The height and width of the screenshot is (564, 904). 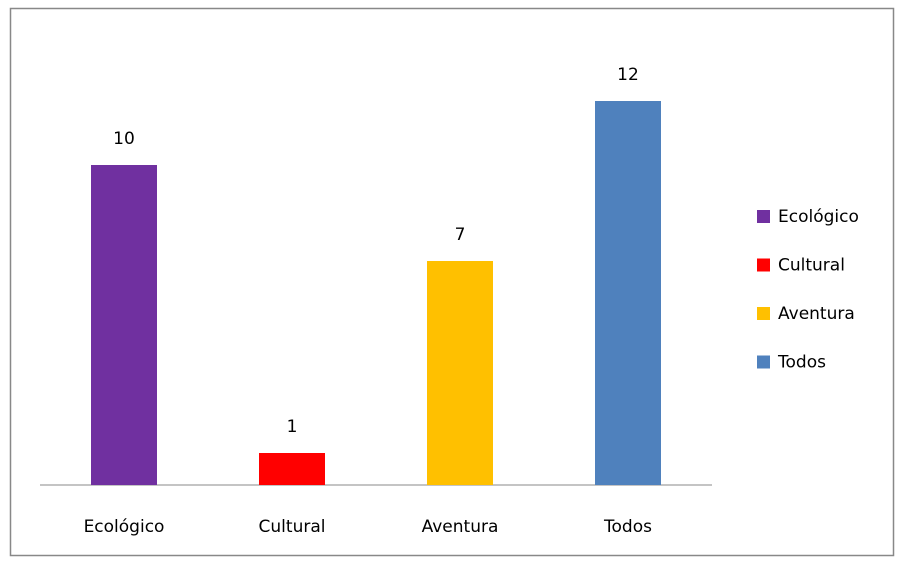 I want to click on x-tick-label: Cultural, so click(x=292, y=527).